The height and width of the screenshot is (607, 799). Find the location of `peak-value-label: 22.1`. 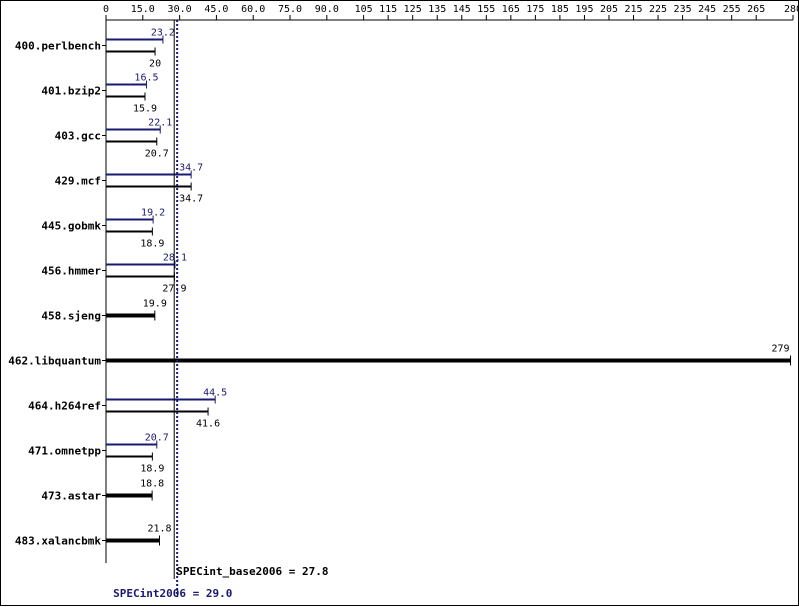

peak-value-label: 22.1 is located at coordinates (160, 123).